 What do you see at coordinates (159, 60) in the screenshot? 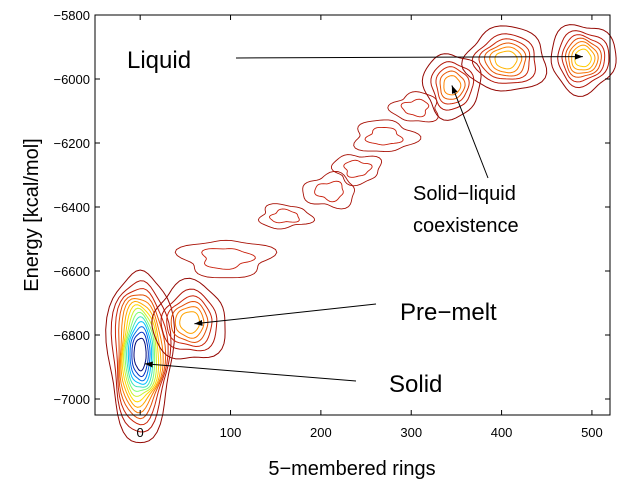
I see `annotation-liquid: Liquid` at bounding box center [159, 60].